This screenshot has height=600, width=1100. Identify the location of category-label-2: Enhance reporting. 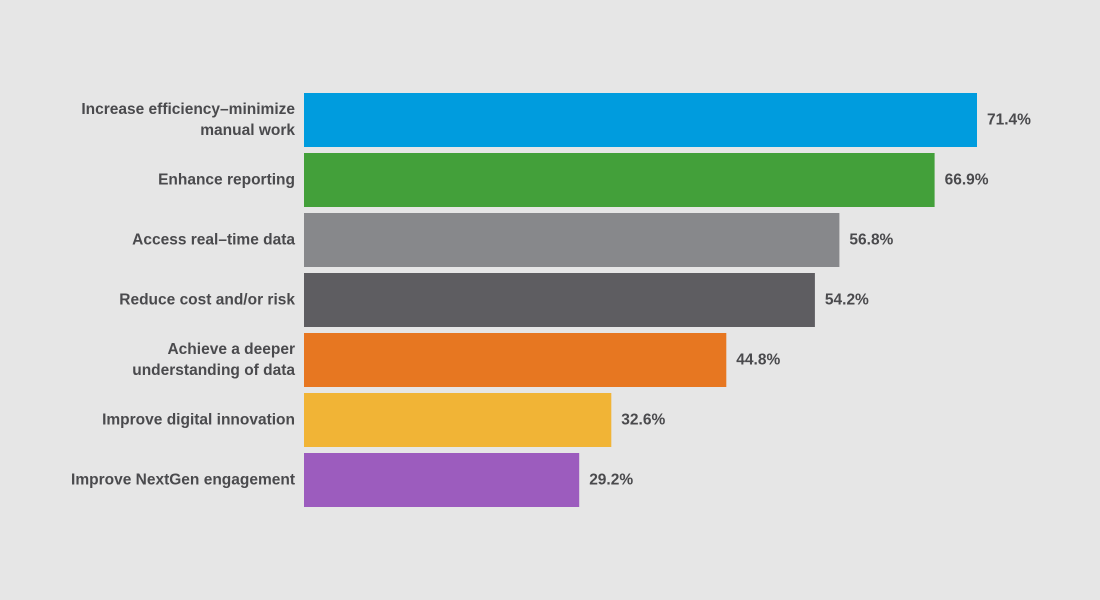
(226, 180).